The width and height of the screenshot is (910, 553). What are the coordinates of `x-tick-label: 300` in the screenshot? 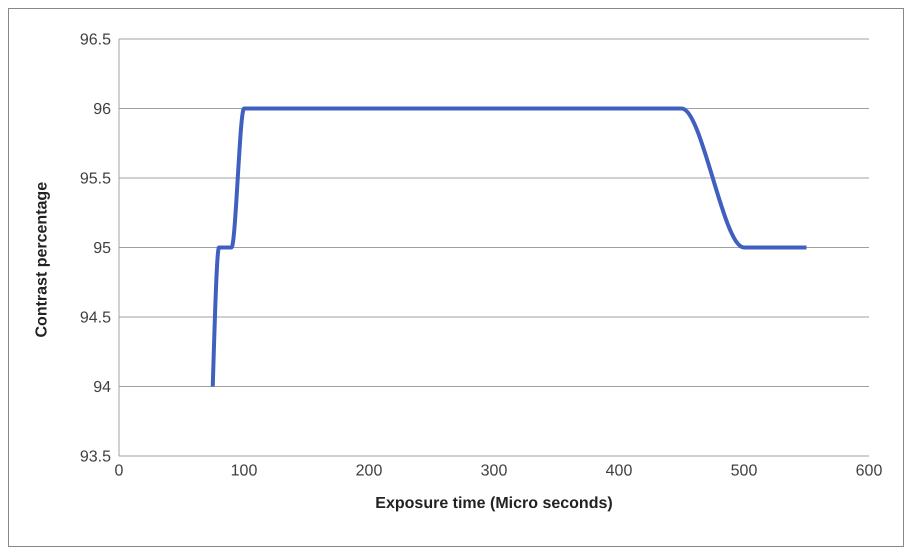 It's located at (494, 471).